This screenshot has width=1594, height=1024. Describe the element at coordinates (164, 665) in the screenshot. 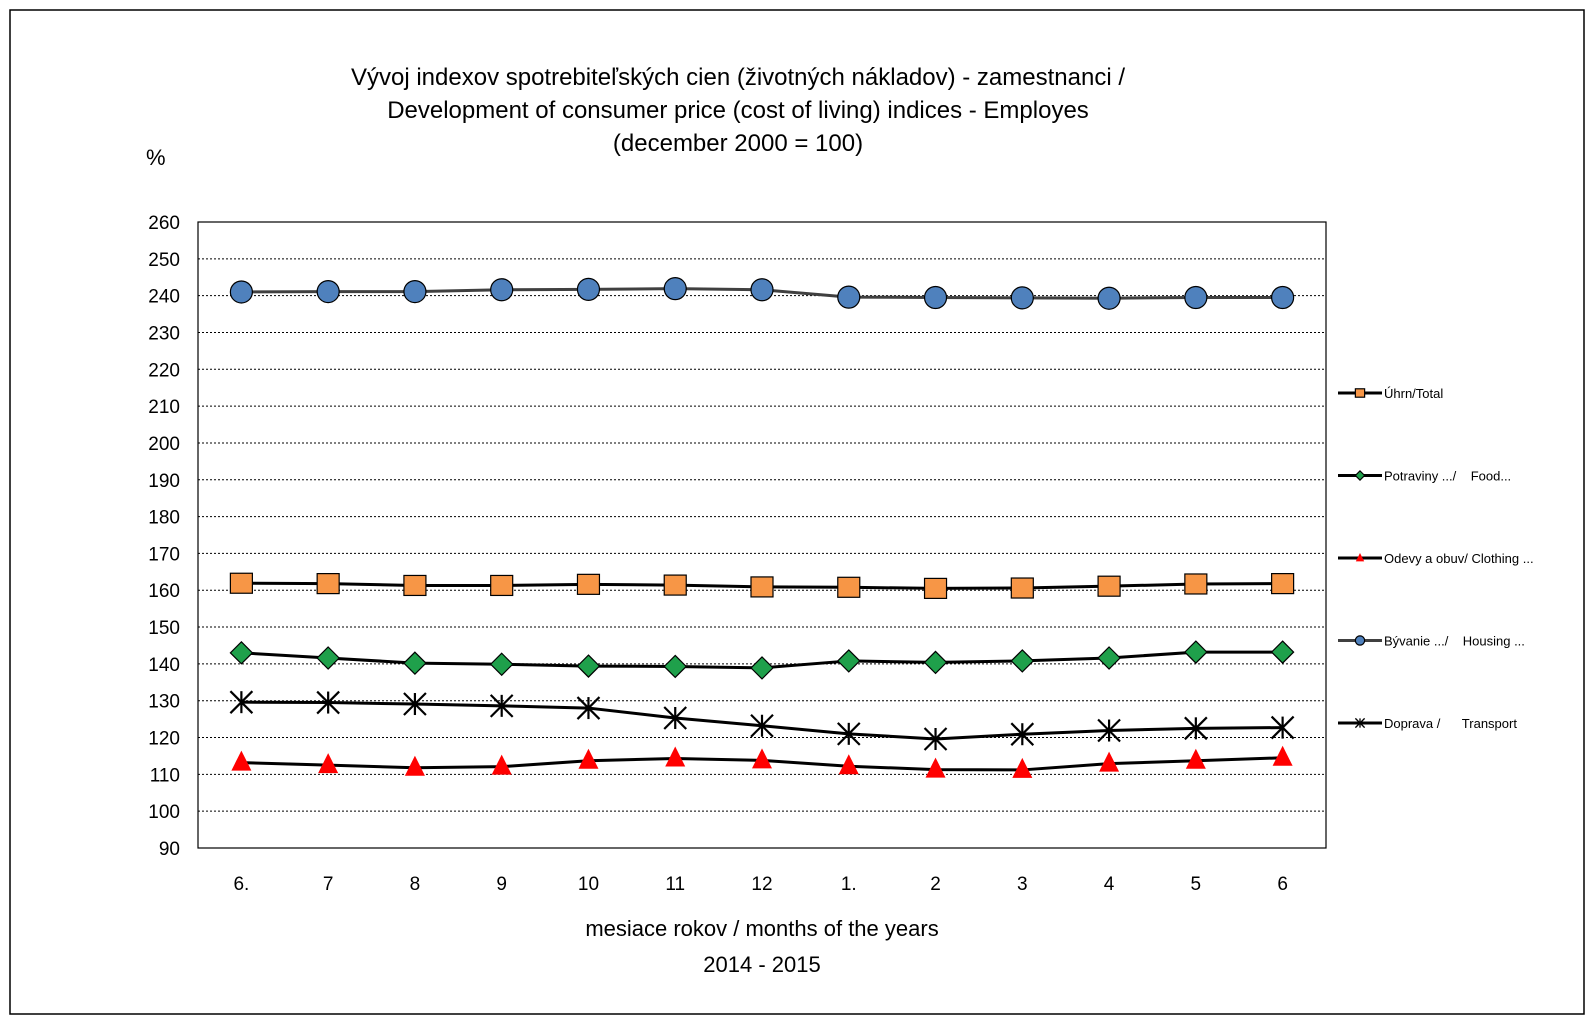

I see `y-tick-label: 140` at that location.